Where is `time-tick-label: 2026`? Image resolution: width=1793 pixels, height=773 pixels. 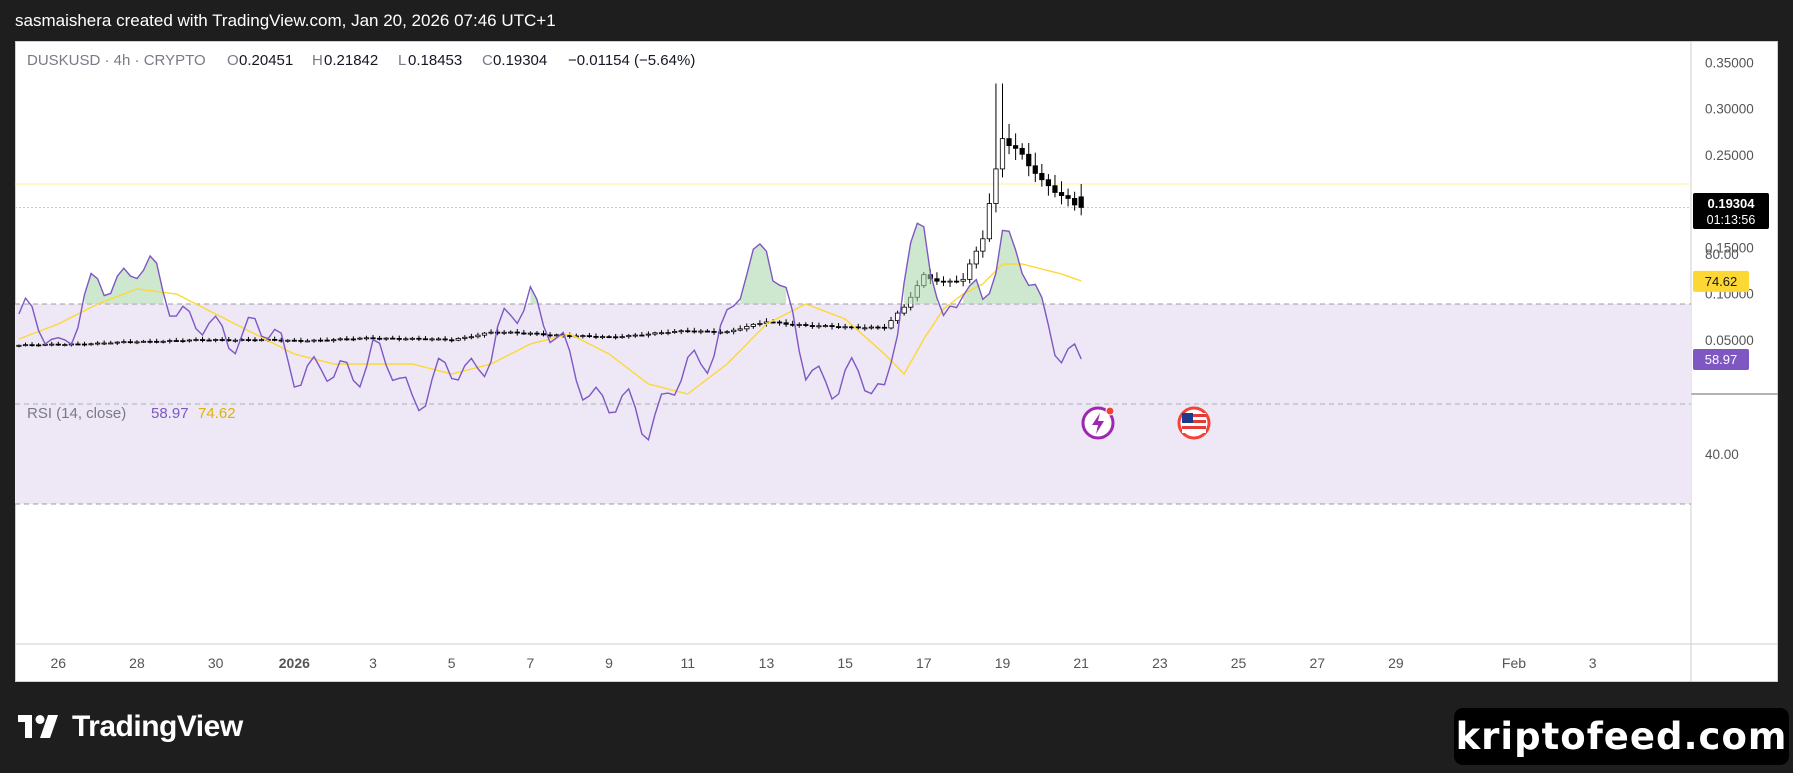 time-tick-label: 2026 is located at coordinates (294, 663).